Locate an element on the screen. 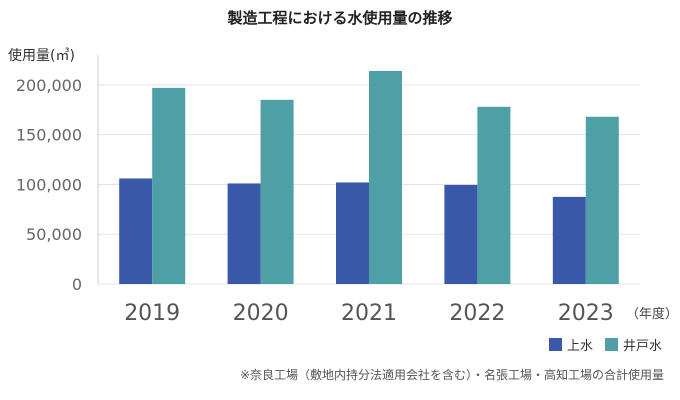 This screenshot has height=400, width=680. x-tick-label: 2020 is located at coordinates (261, 313).